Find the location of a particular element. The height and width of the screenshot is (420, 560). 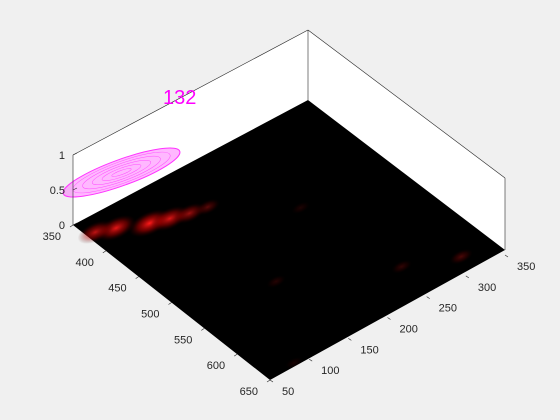

x-tick-label: 150 is located at coordinates (369, 350).